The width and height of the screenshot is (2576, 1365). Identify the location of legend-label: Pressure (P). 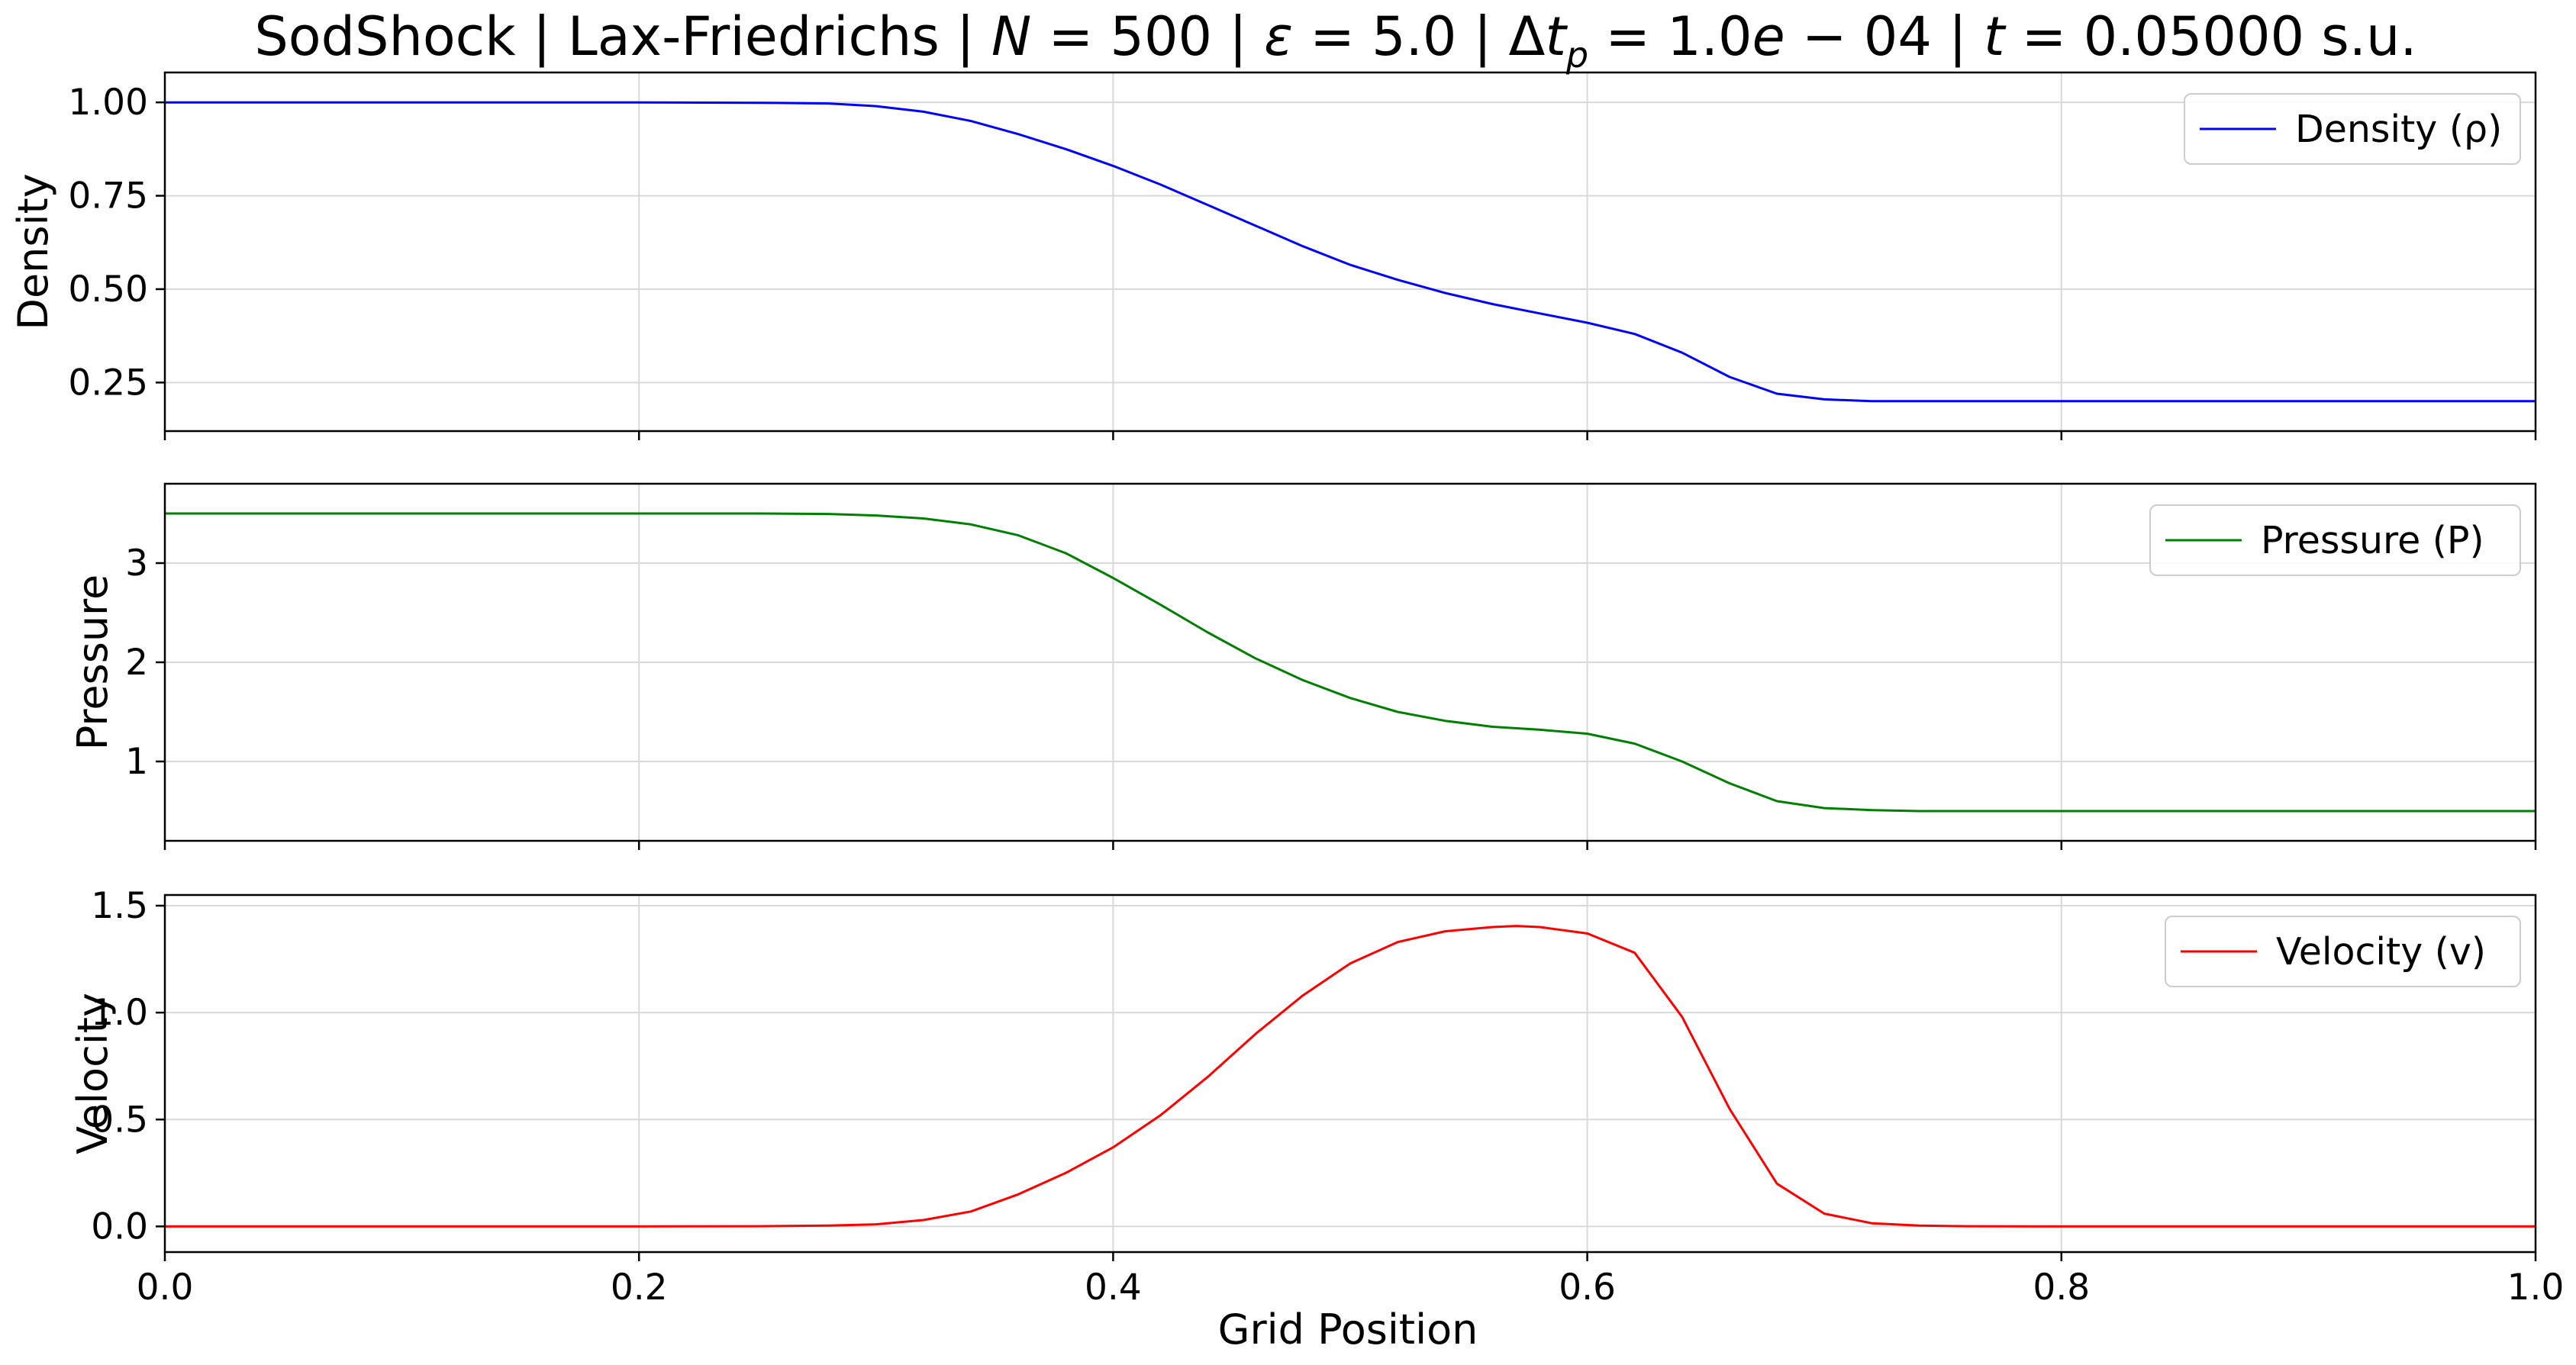
(2373, 540).